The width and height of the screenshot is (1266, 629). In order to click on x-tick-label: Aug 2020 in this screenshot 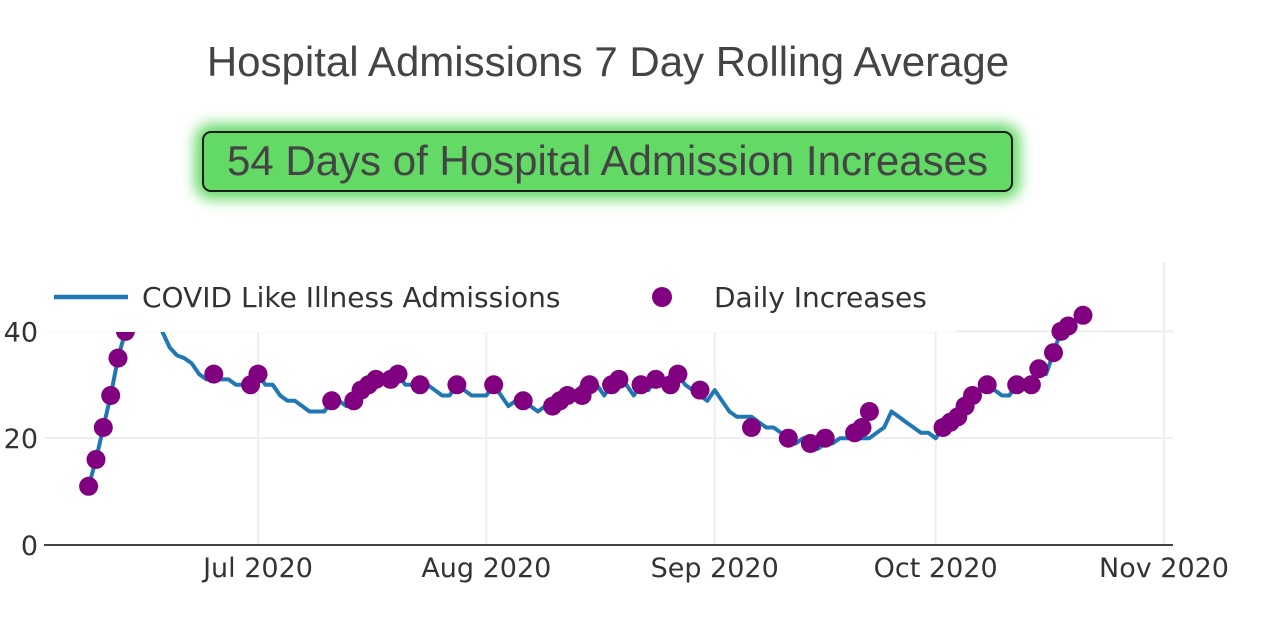, I will do `click(486, 568)`.